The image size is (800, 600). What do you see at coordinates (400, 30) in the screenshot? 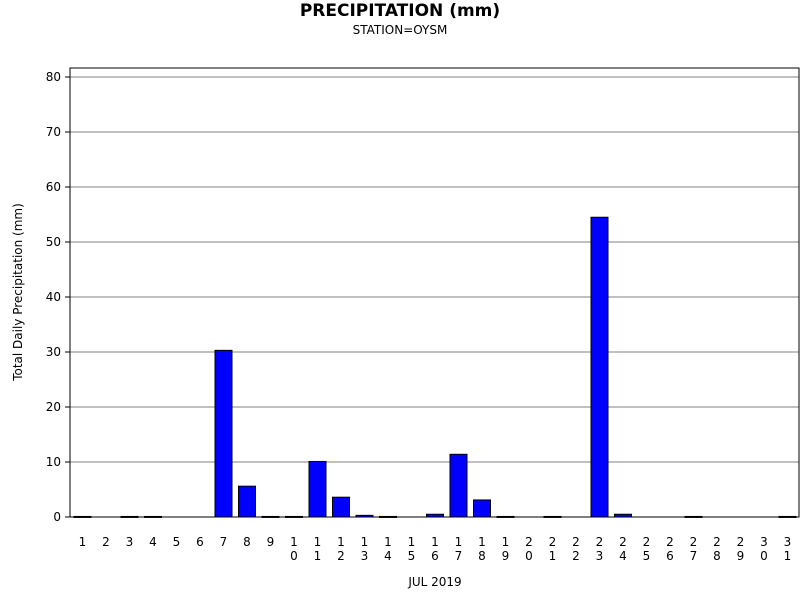
I see `chart-subtitle: STATION=OYSM` at bounding box center [400, 30].